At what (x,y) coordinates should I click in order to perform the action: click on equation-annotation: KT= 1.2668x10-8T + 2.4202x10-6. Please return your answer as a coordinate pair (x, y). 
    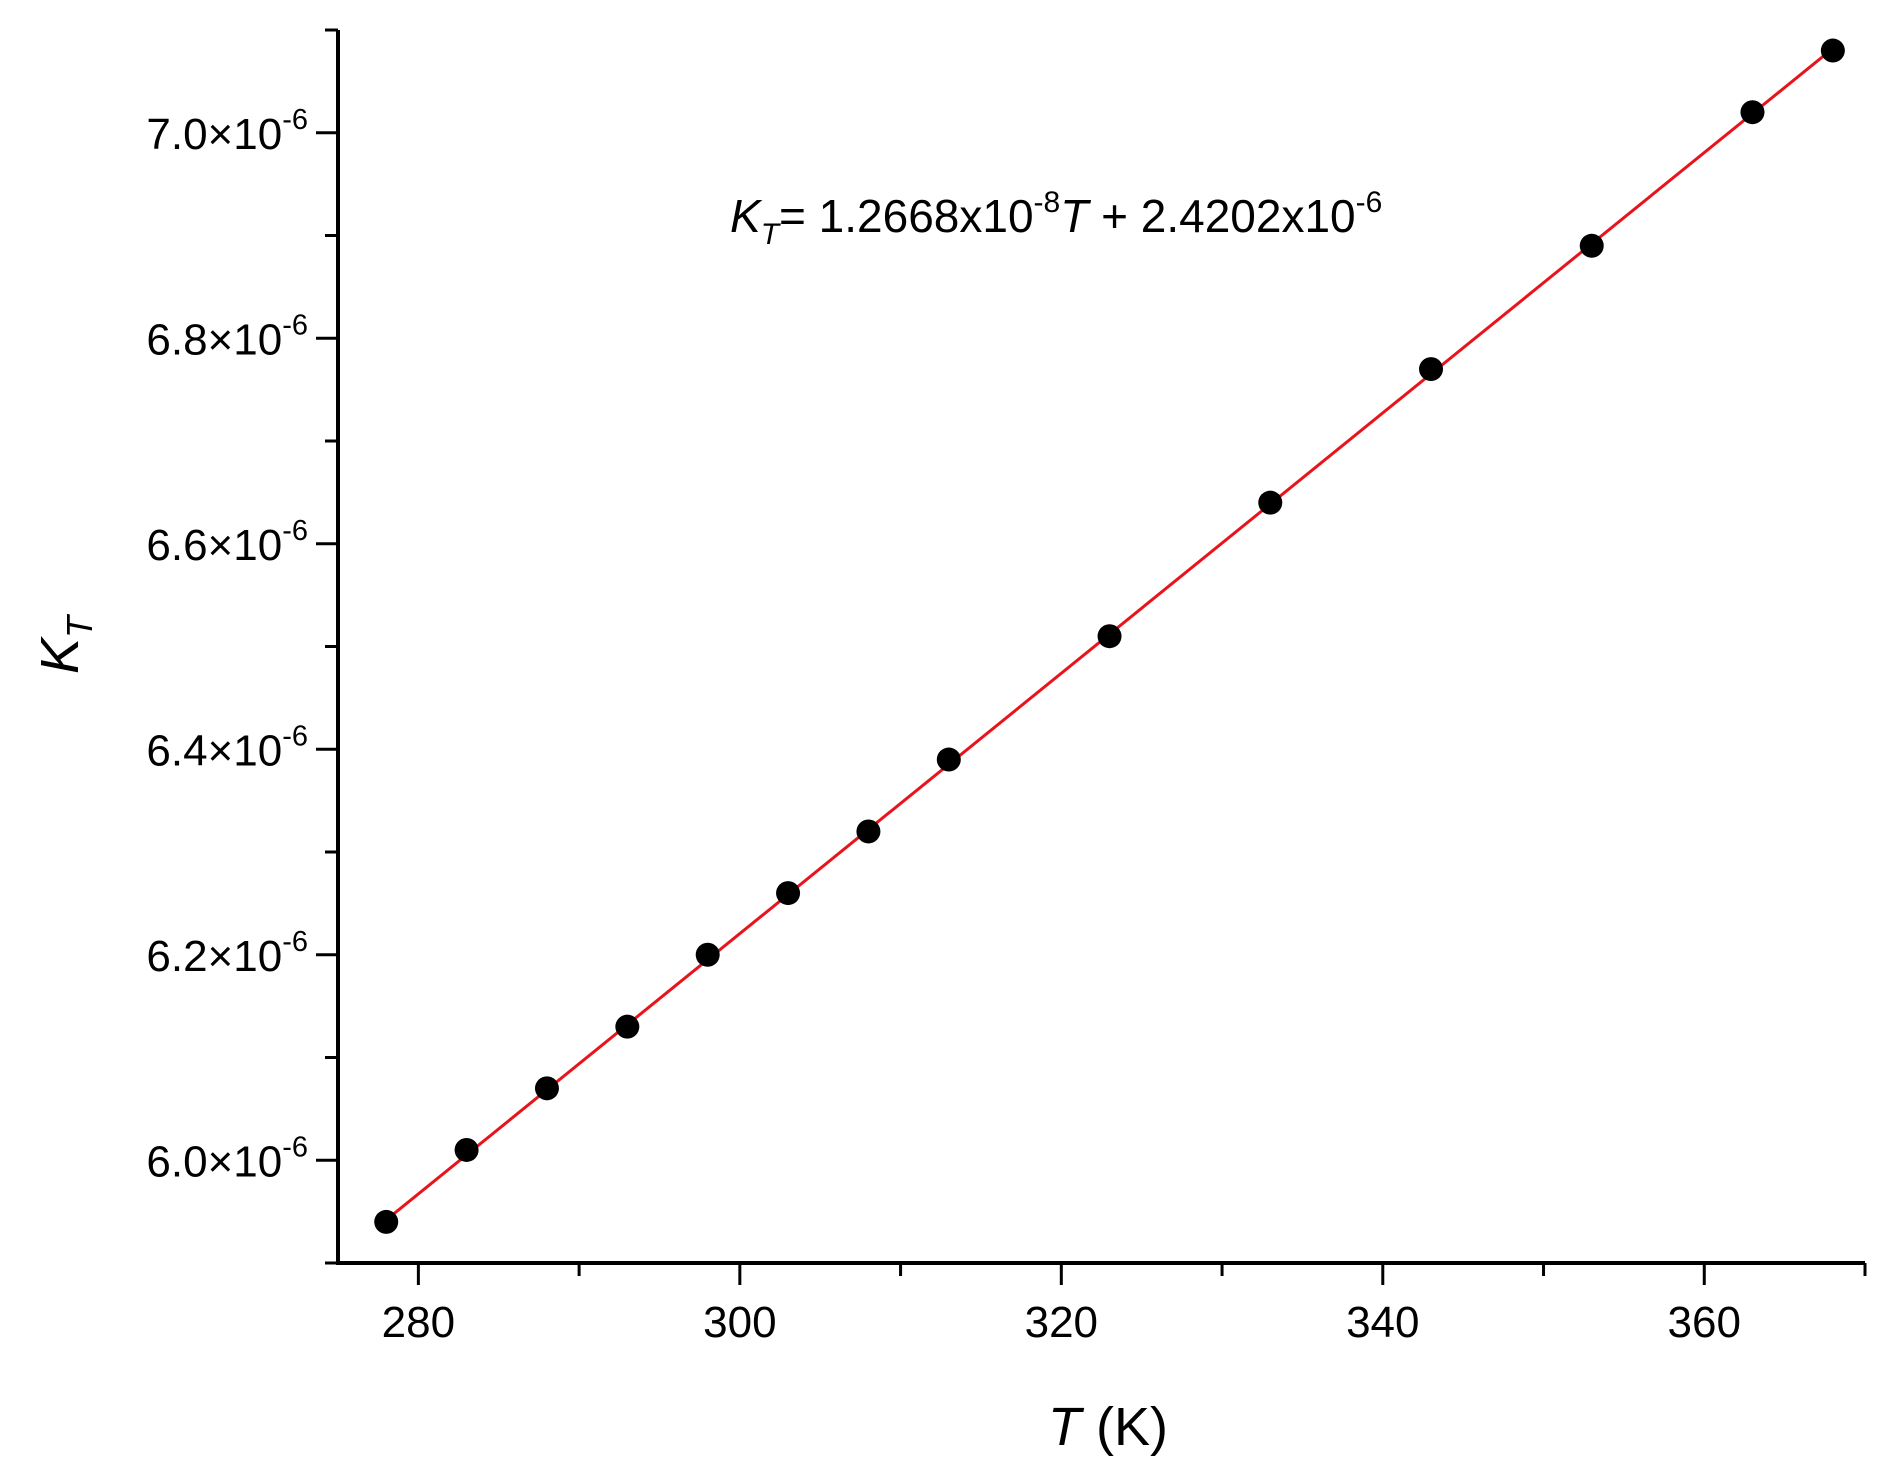
    Looking at the image, I should click on (1056, 218).